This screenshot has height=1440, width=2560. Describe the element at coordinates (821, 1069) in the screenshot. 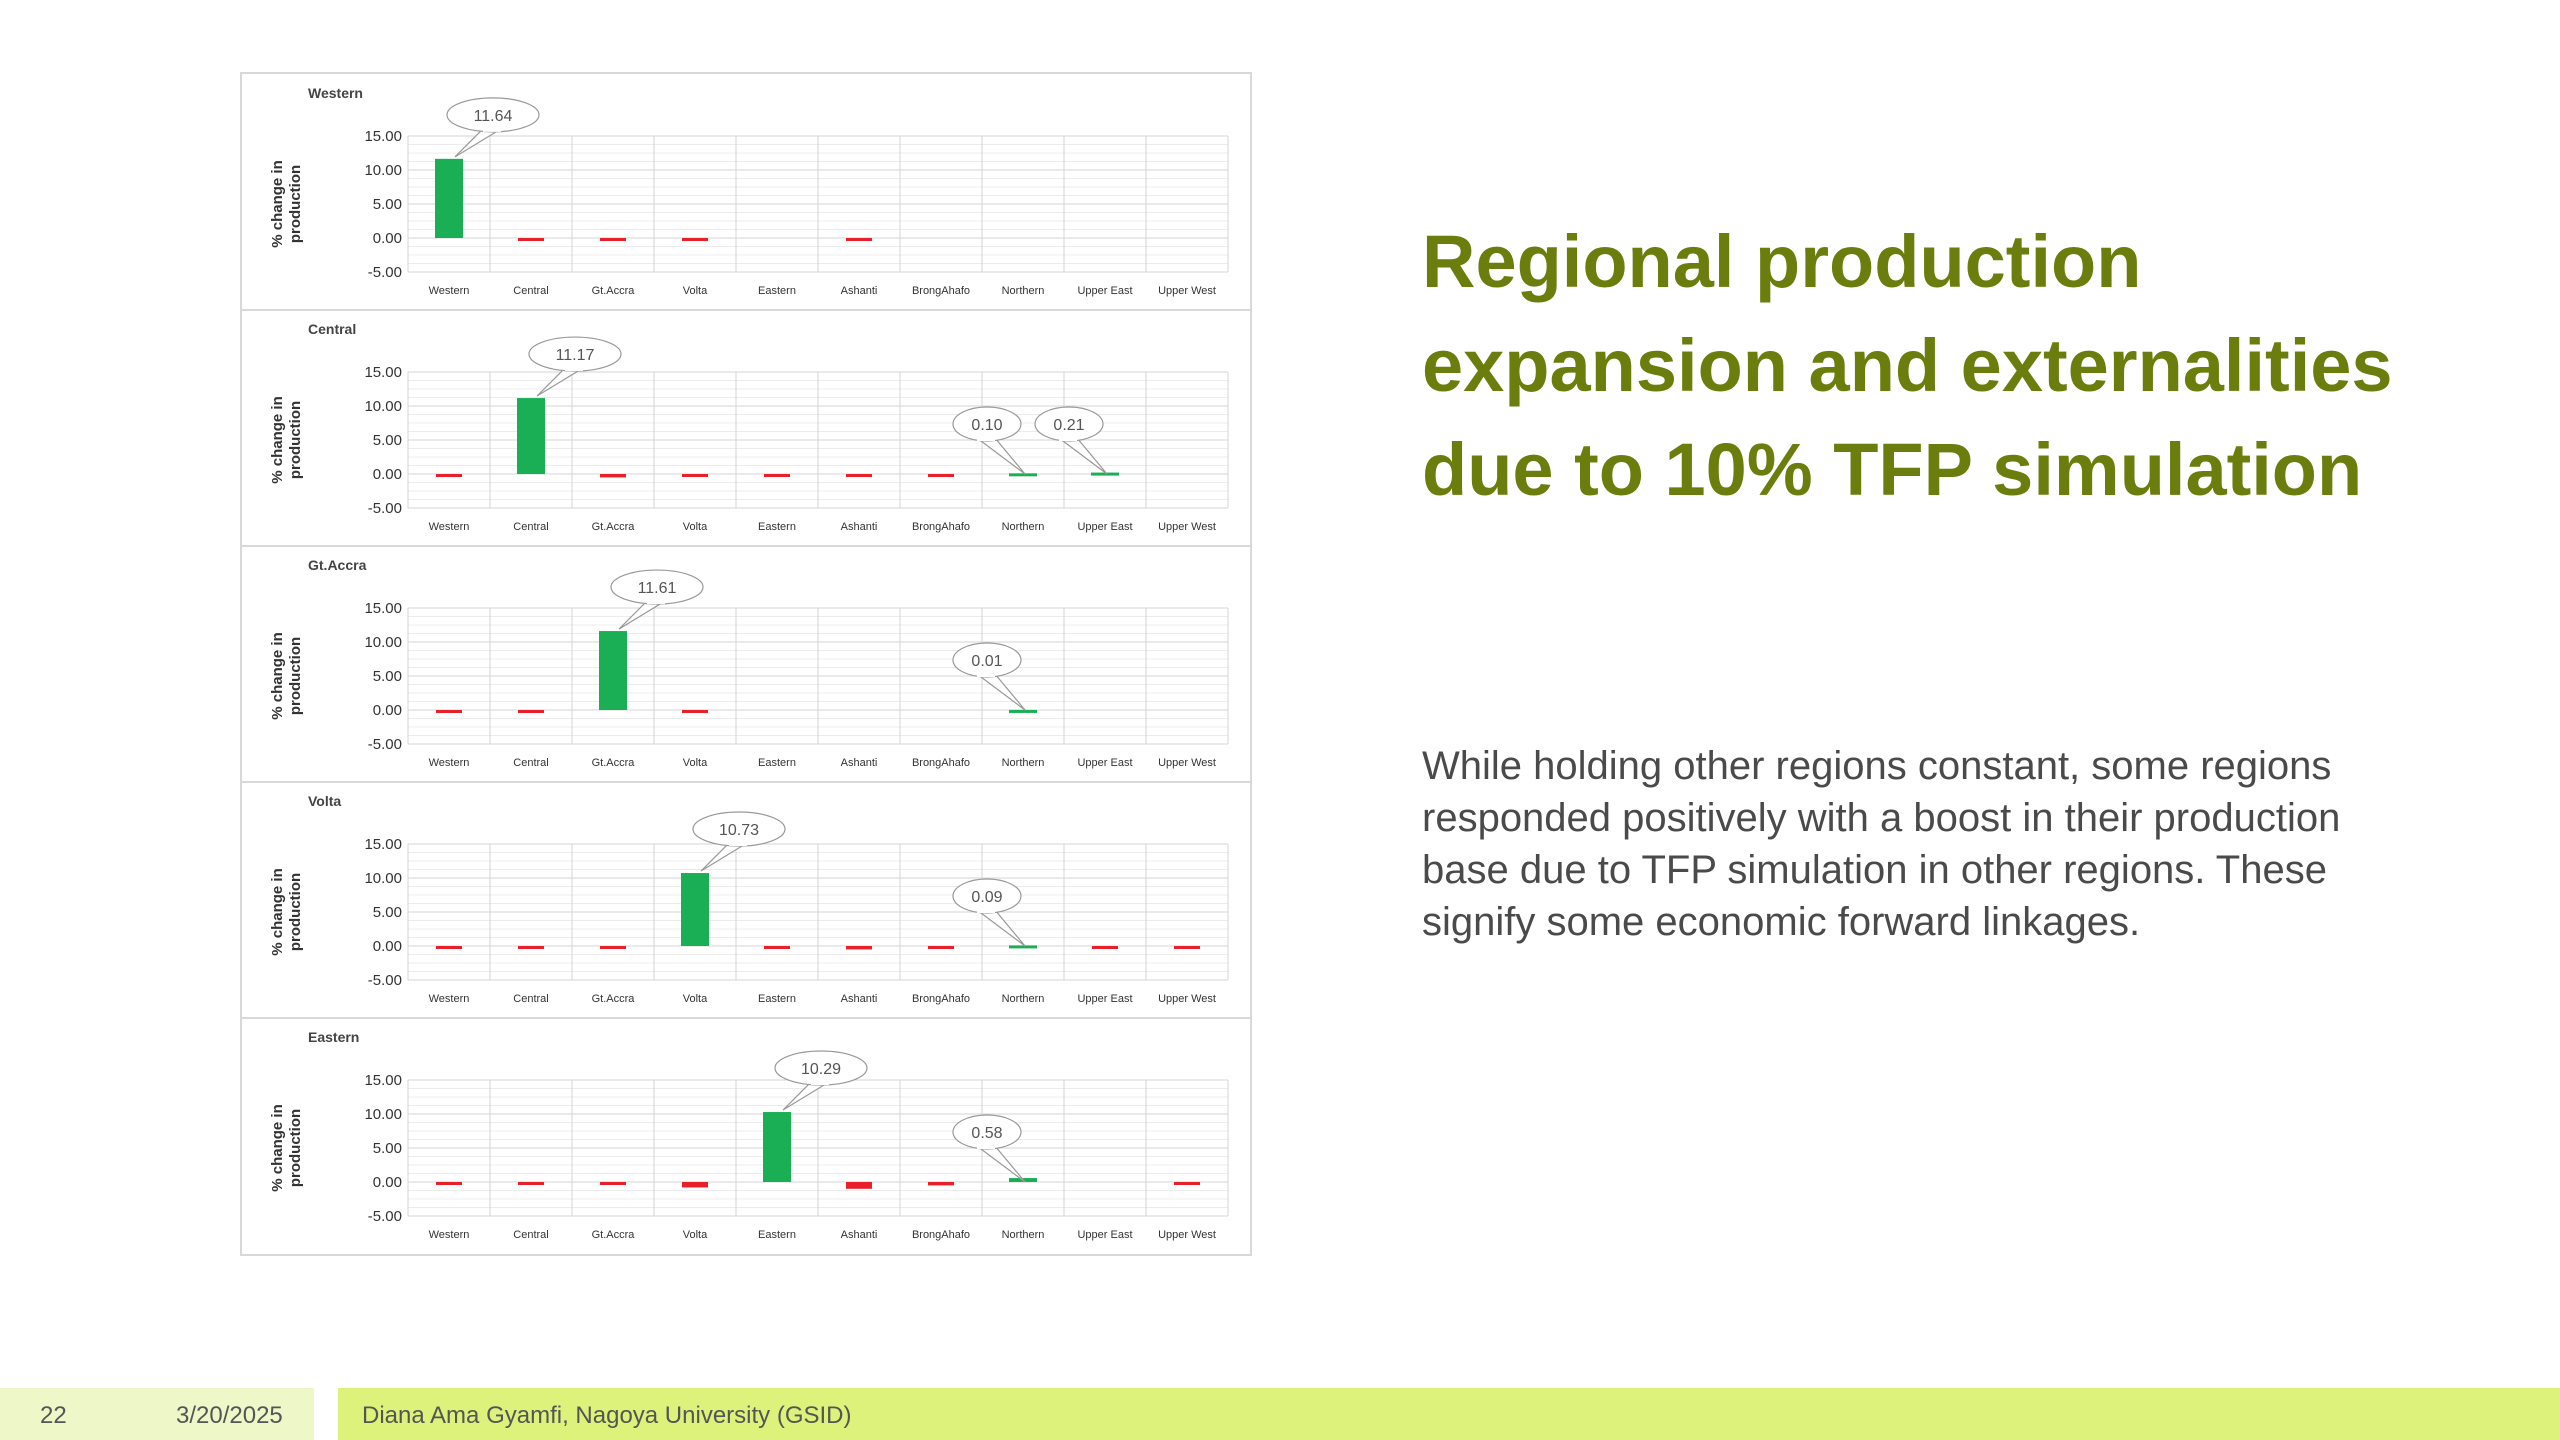

I see `data-label: 10.29` at that location.